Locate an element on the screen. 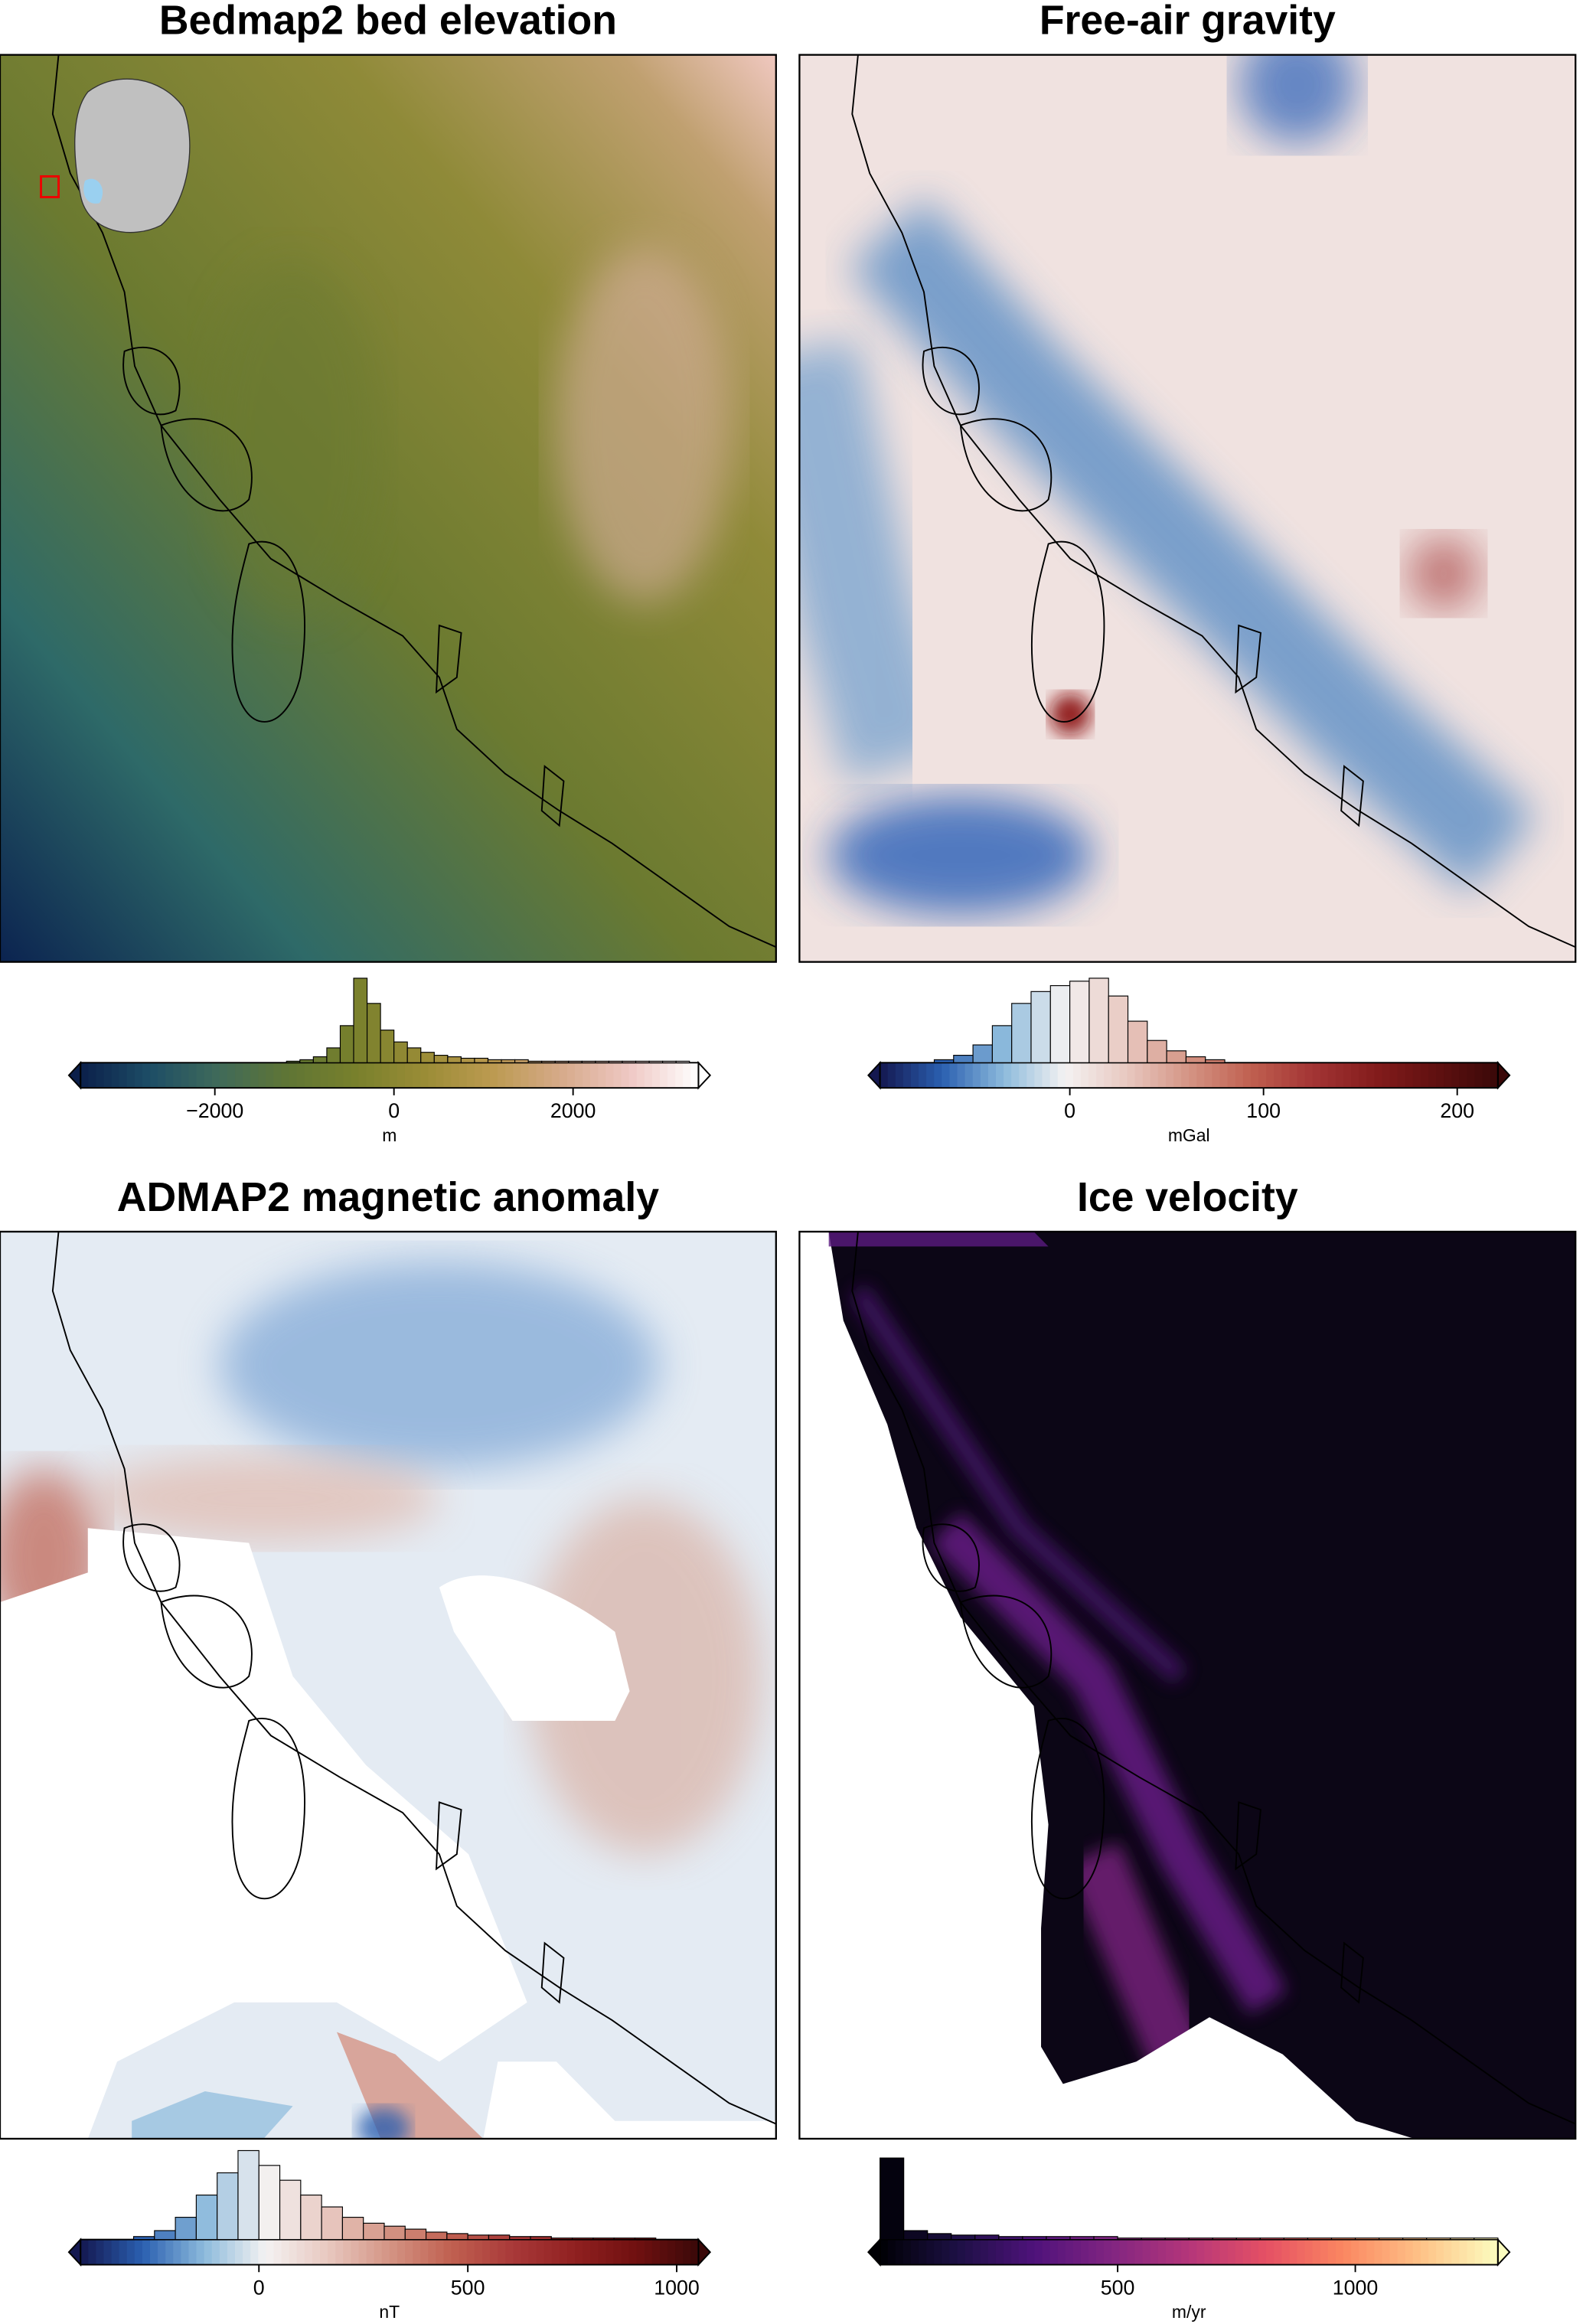  colorbar-tick-label: 2000 is located at coordinates (573, 1110).